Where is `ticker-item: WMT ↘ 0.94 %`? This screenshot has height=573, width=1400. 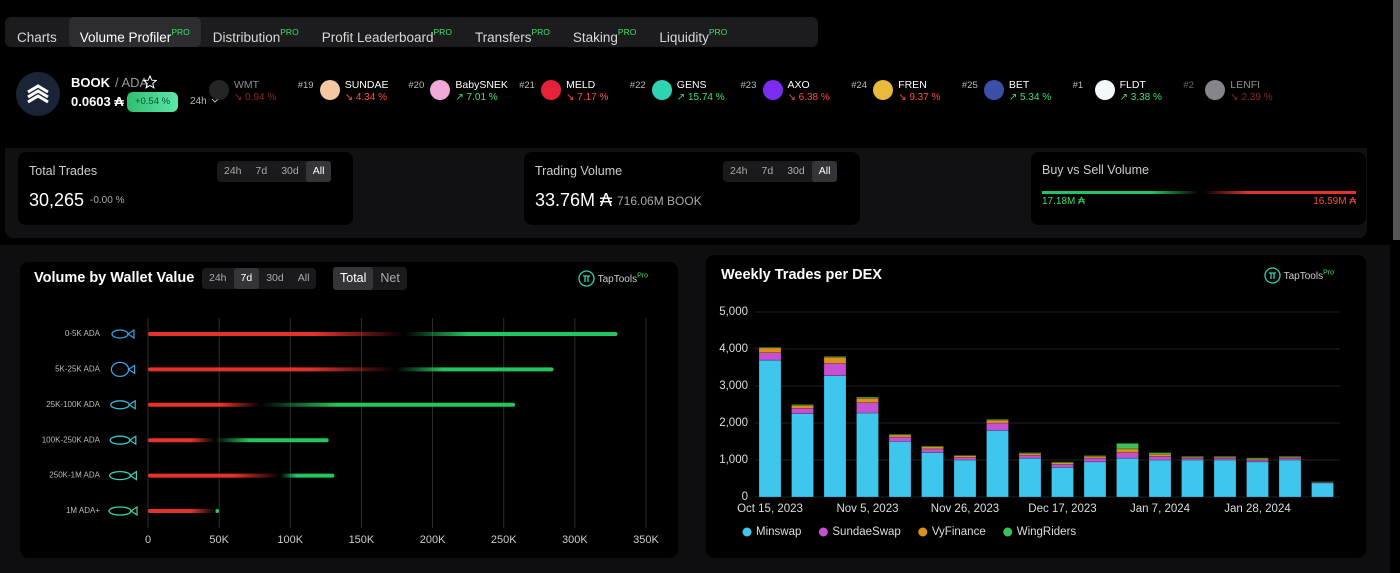 ticker-item: WMT ↘ 0.94 % is located at coordinates (242, 92).